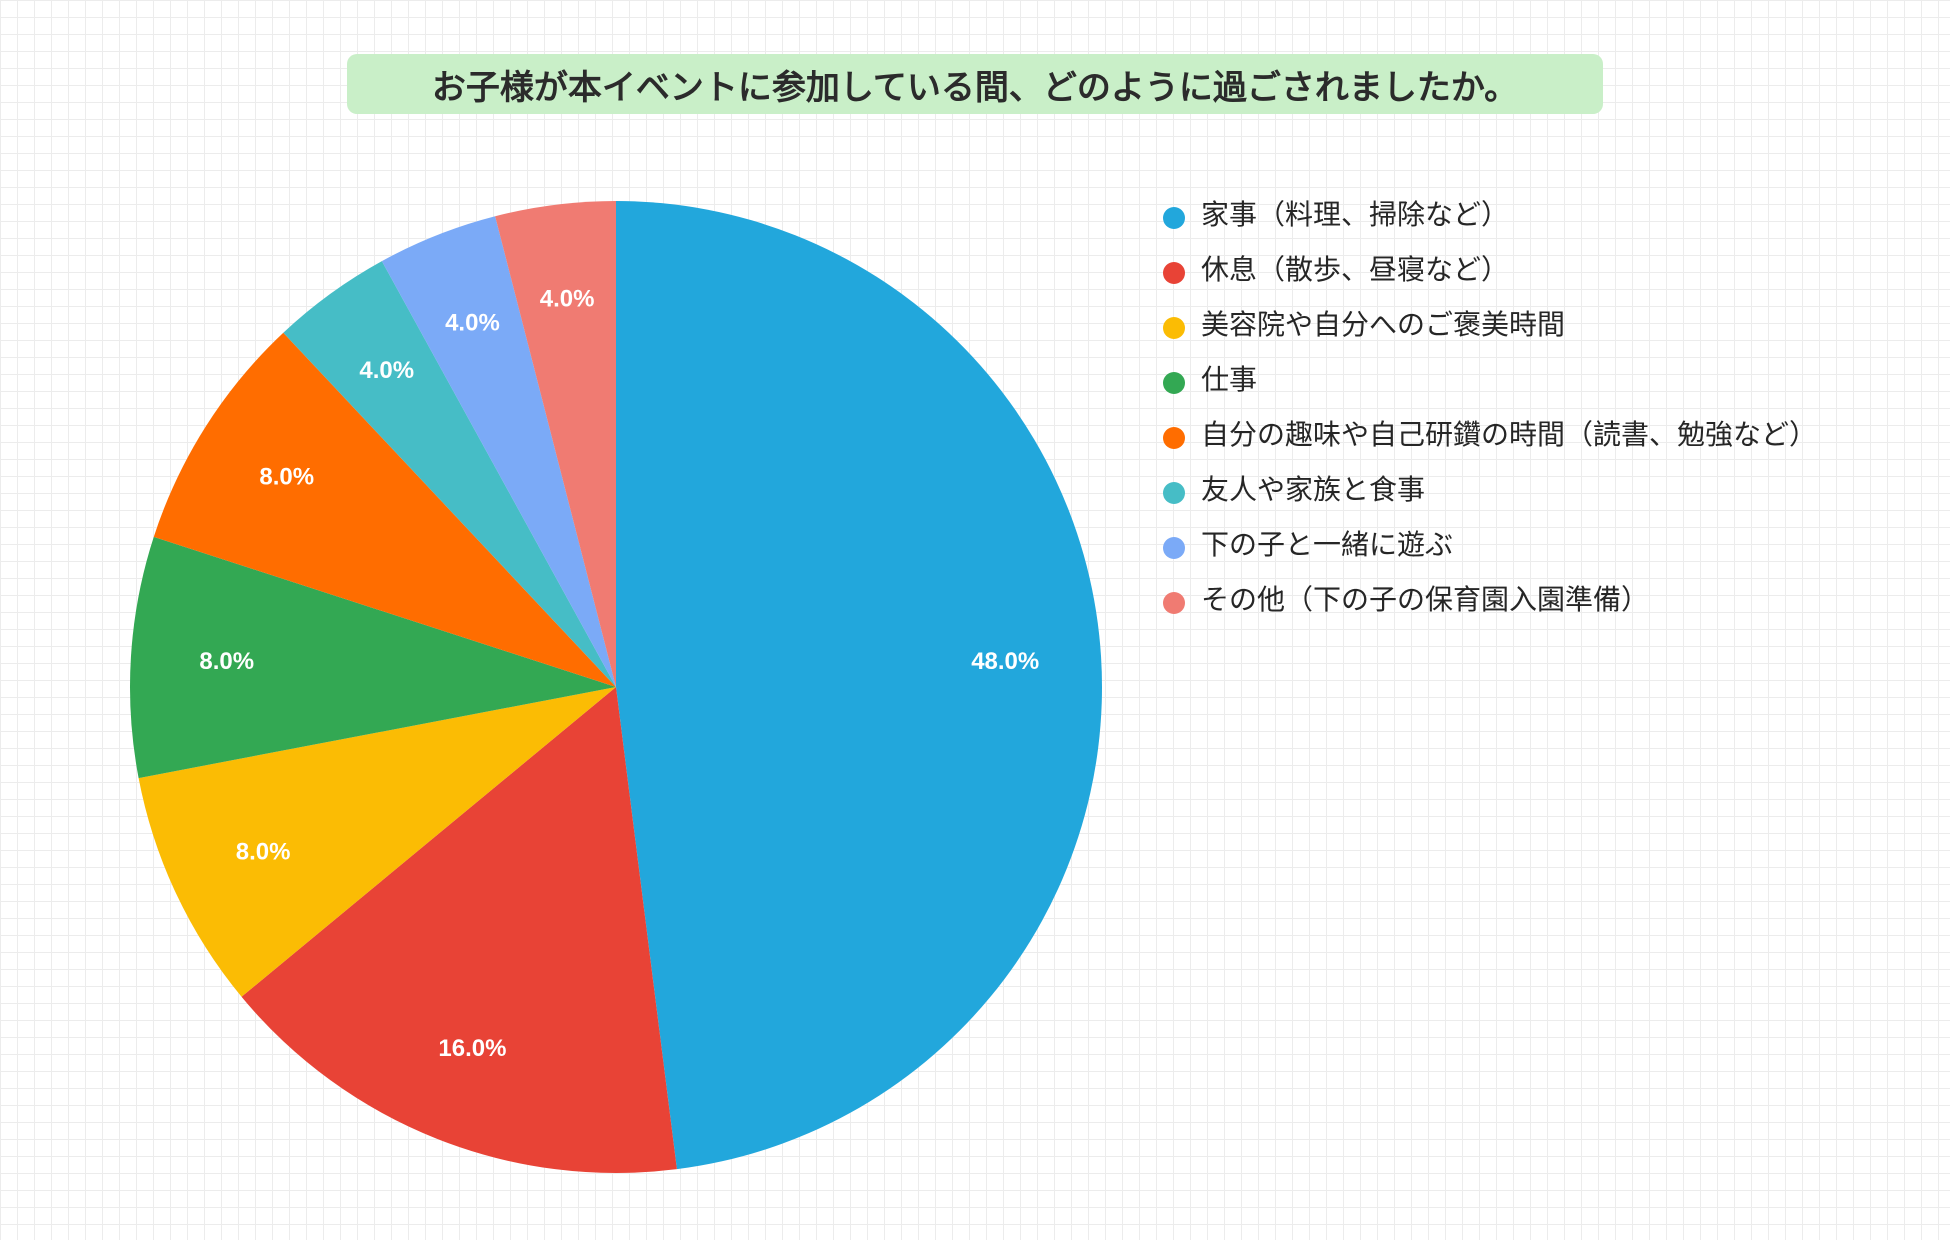 The height and width of the screenshot is (1240, 1950). I want to click on chart-title-box: お子様が本イベントに参加している間、どのように過ごされましたか。, so click(975, 84).